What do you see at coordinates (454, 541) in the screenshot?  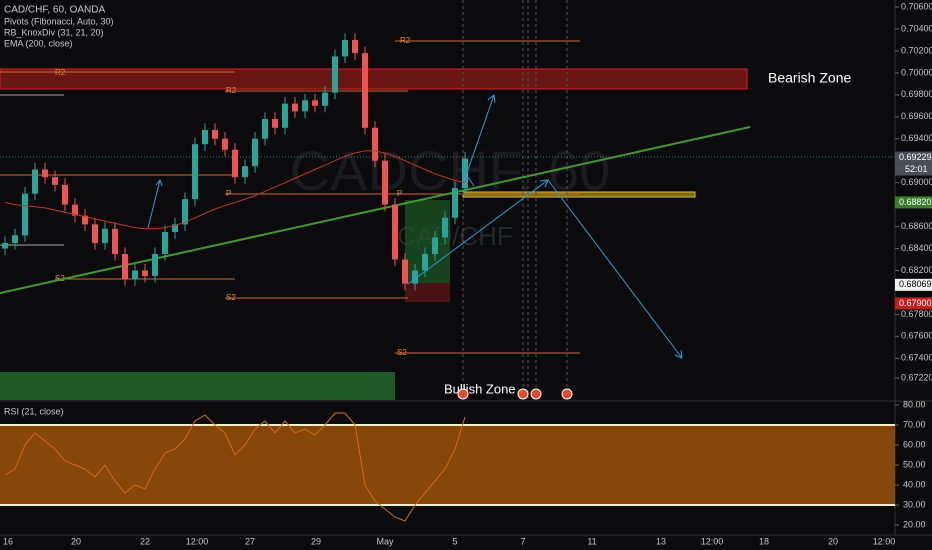 I see `time-label: 5` at bounding box center [454, 541].